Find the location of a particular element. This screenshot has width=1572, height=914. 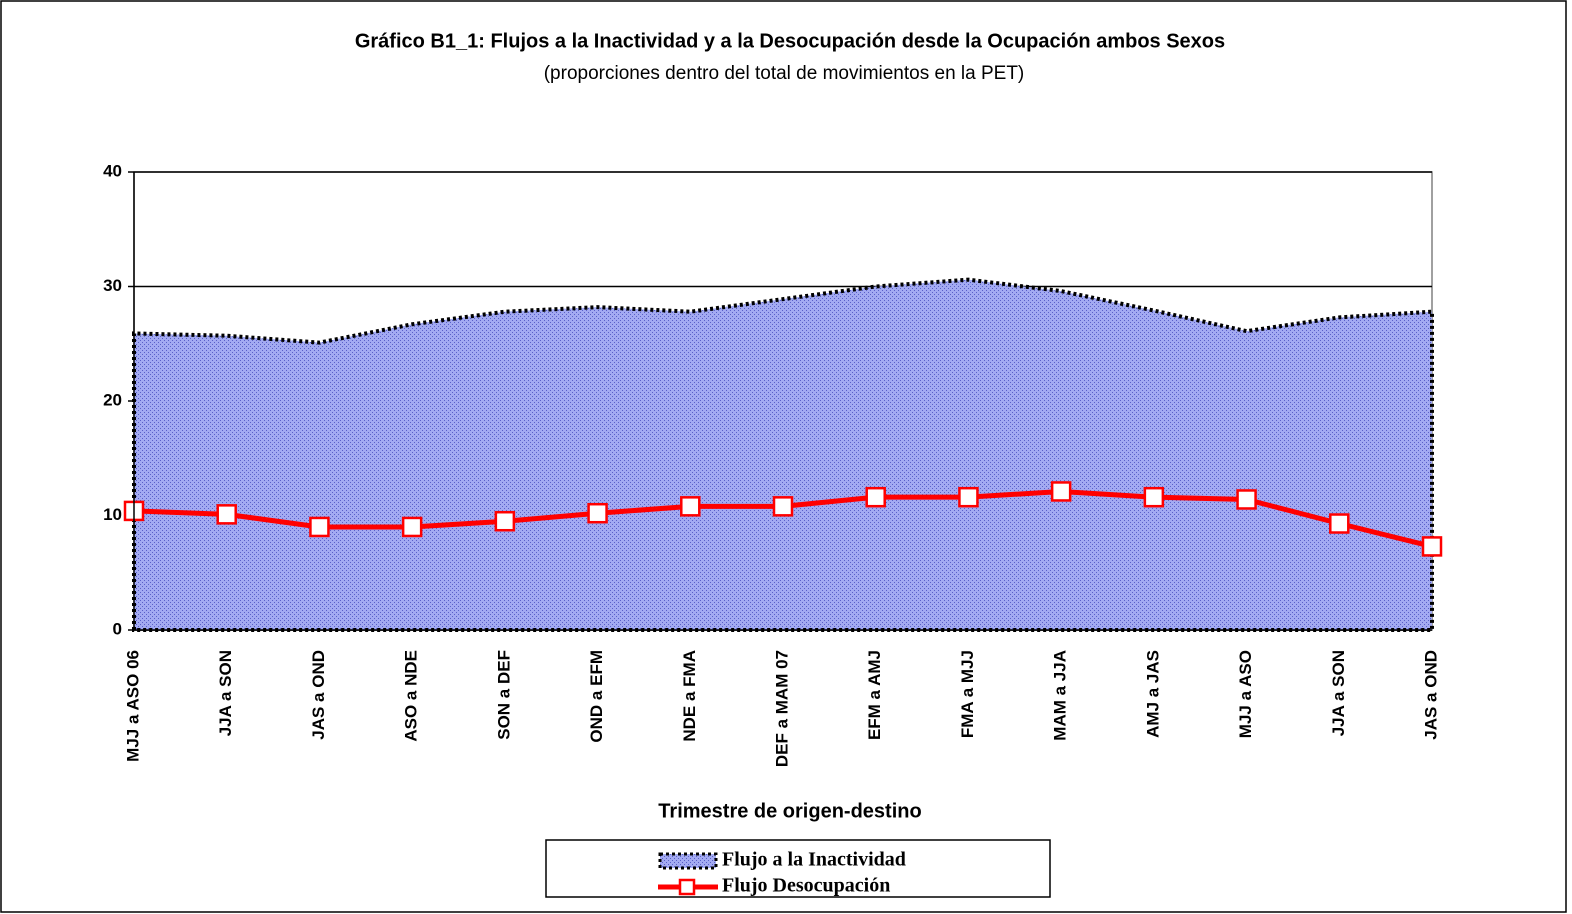

legend-label: Flujo a la Inactividad is located at coordinates (814, 860).